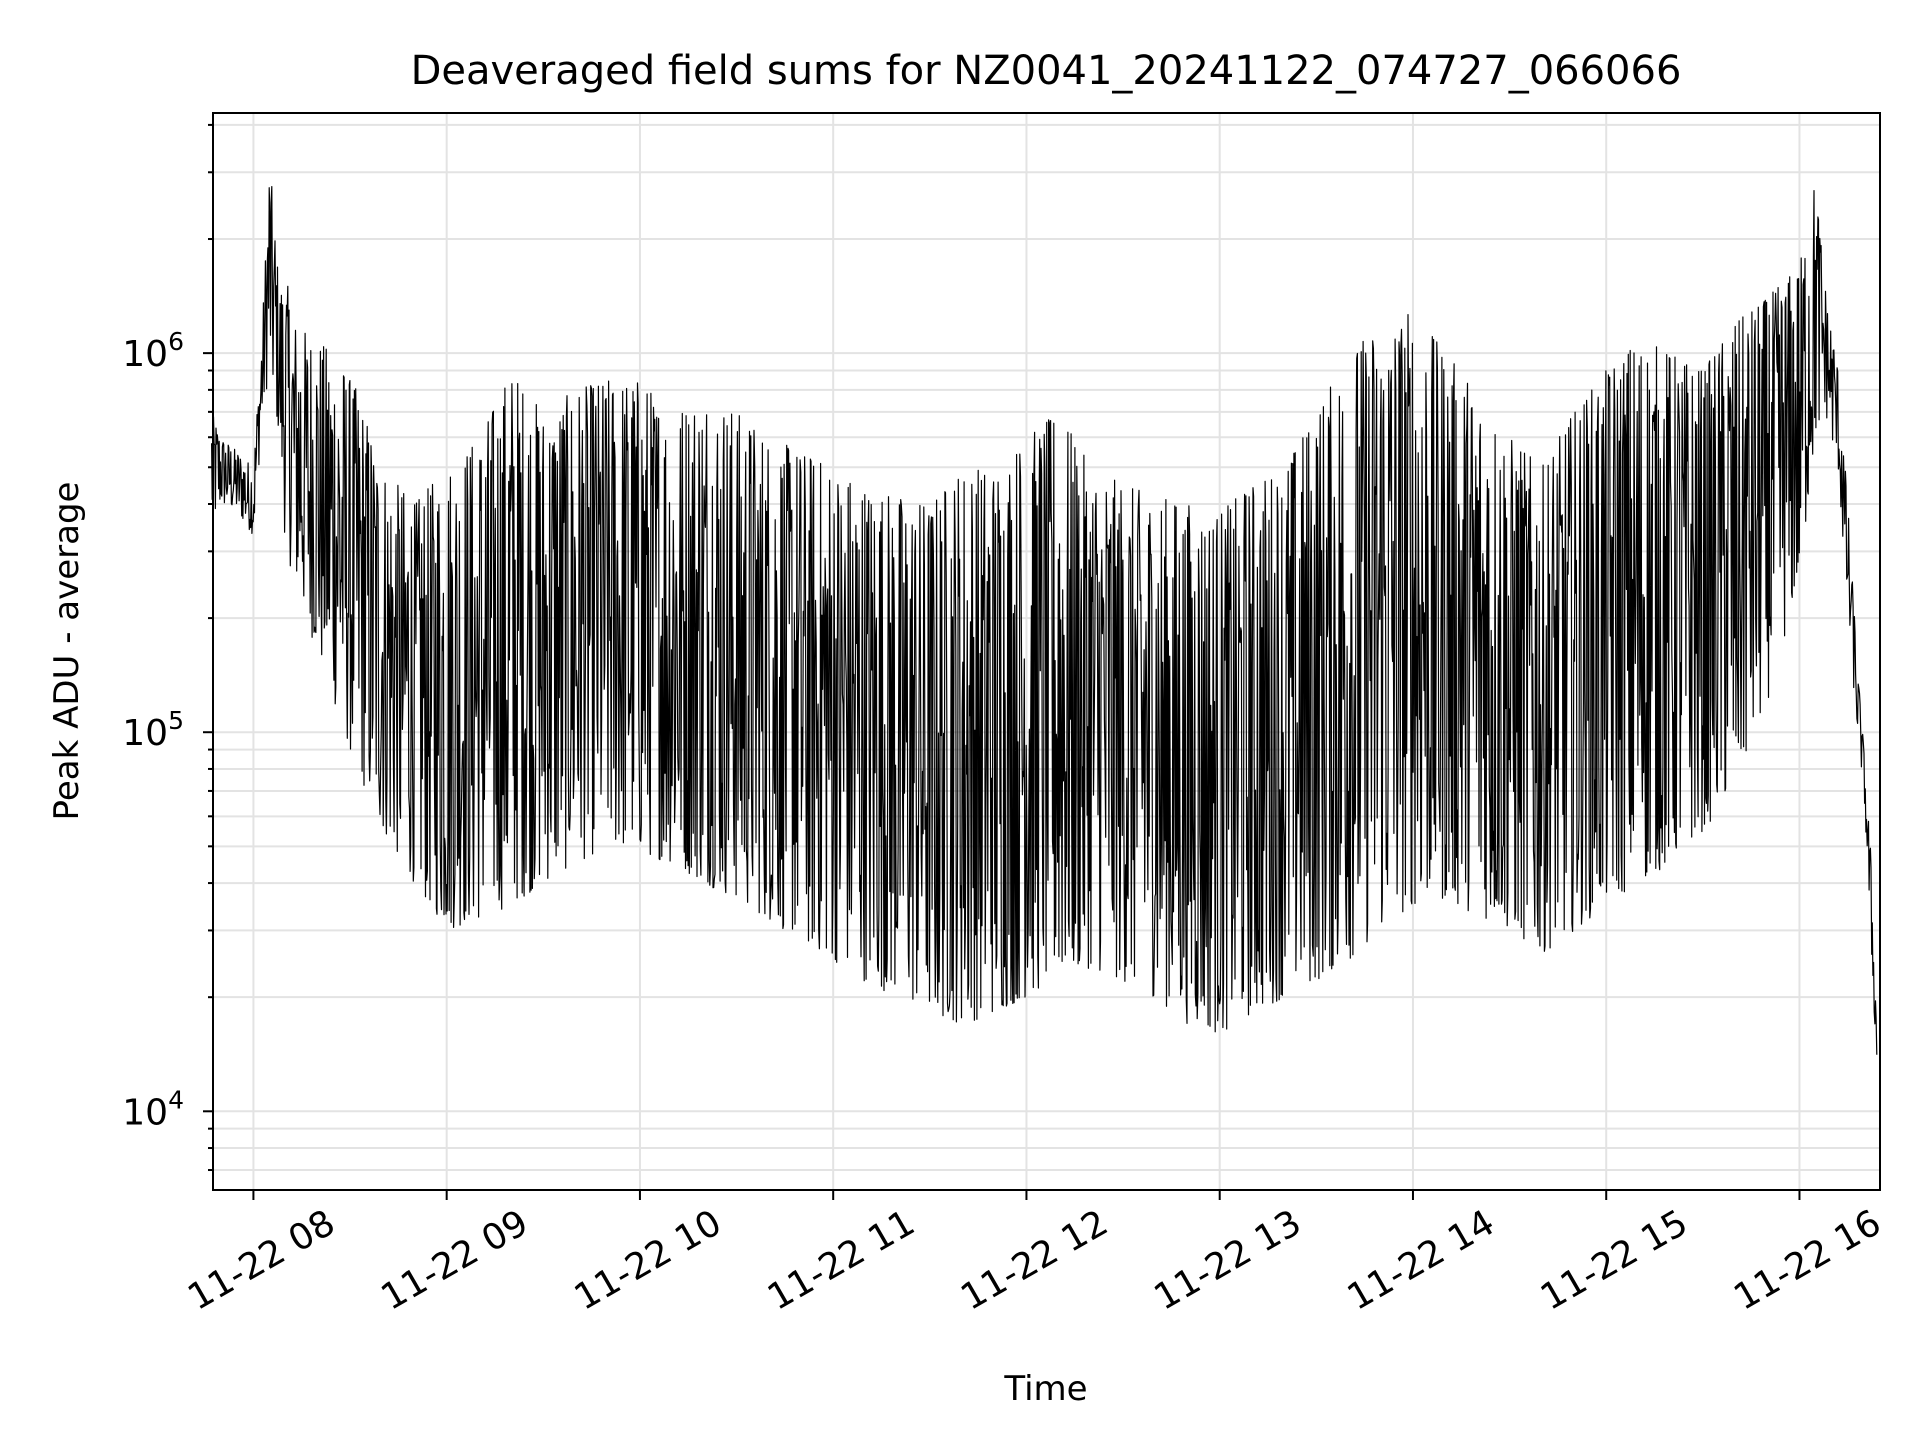 The width and height of the screenshot is (1920, 1440). Describe the element at coordinates (153, 351) in the screenshot. I see `y-tick-label: 10⁶` at that location.